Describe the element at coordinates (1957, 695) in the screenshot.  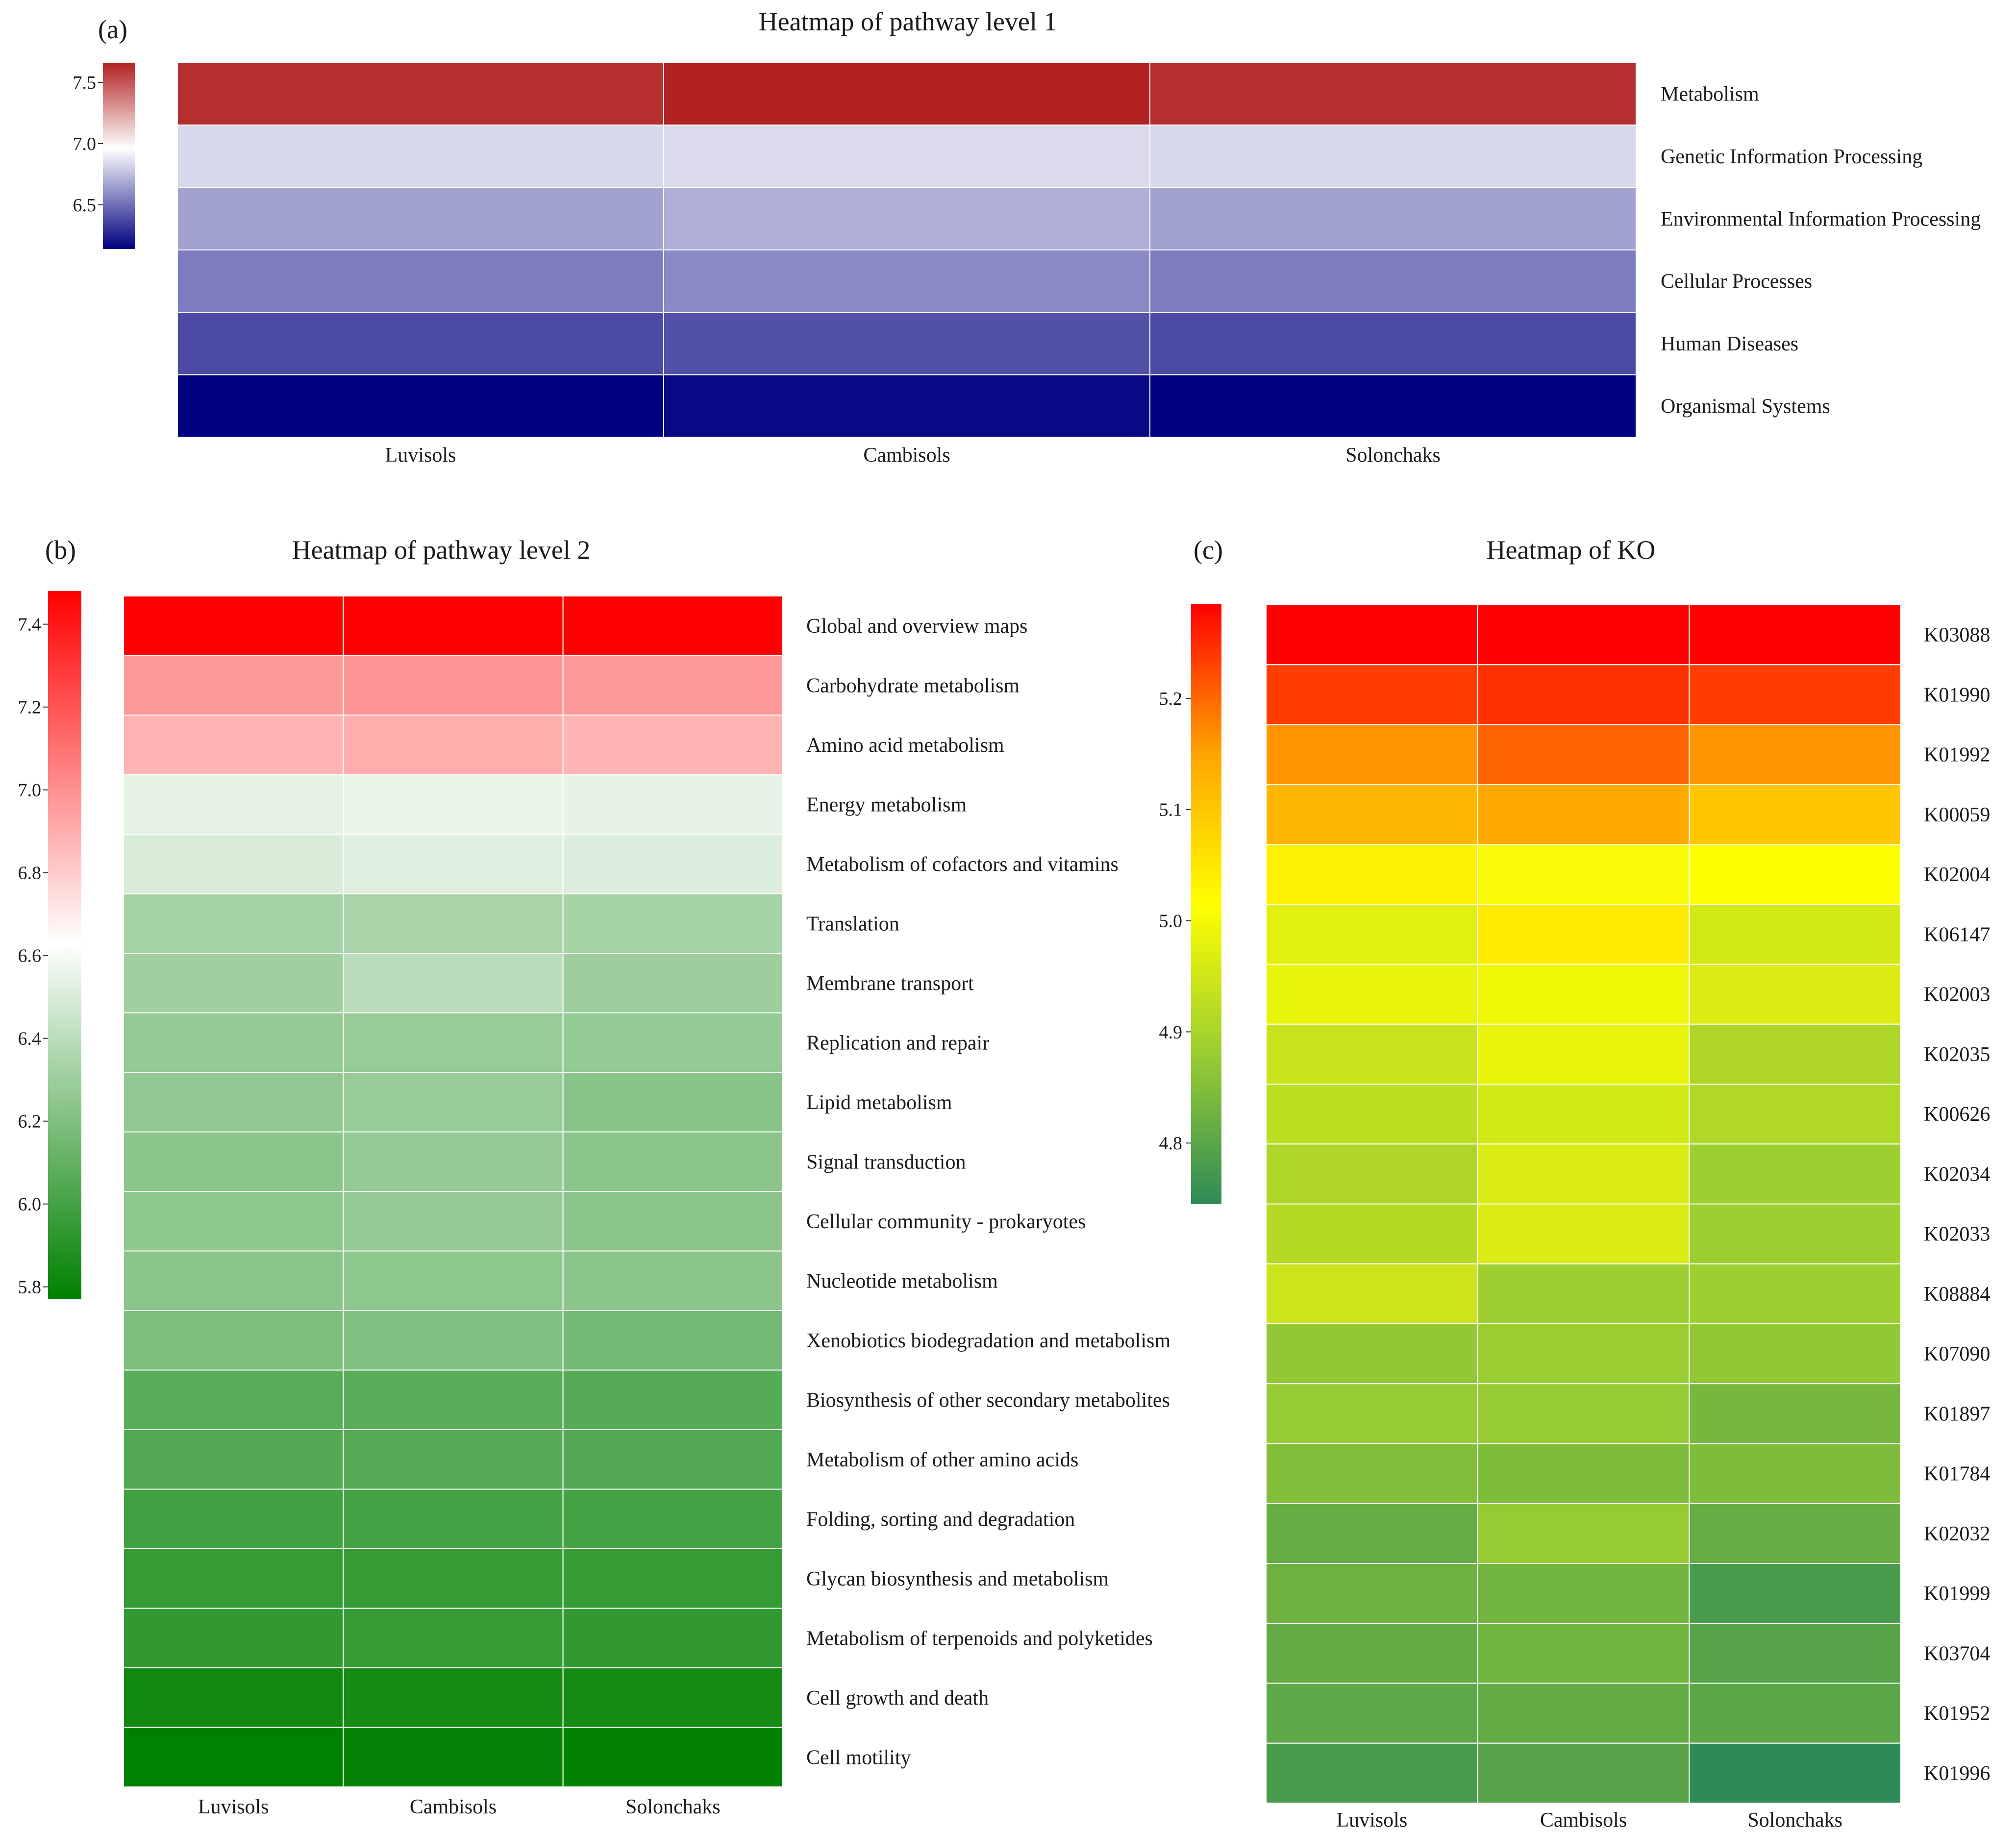
I see `row-label: K01990` at that location.